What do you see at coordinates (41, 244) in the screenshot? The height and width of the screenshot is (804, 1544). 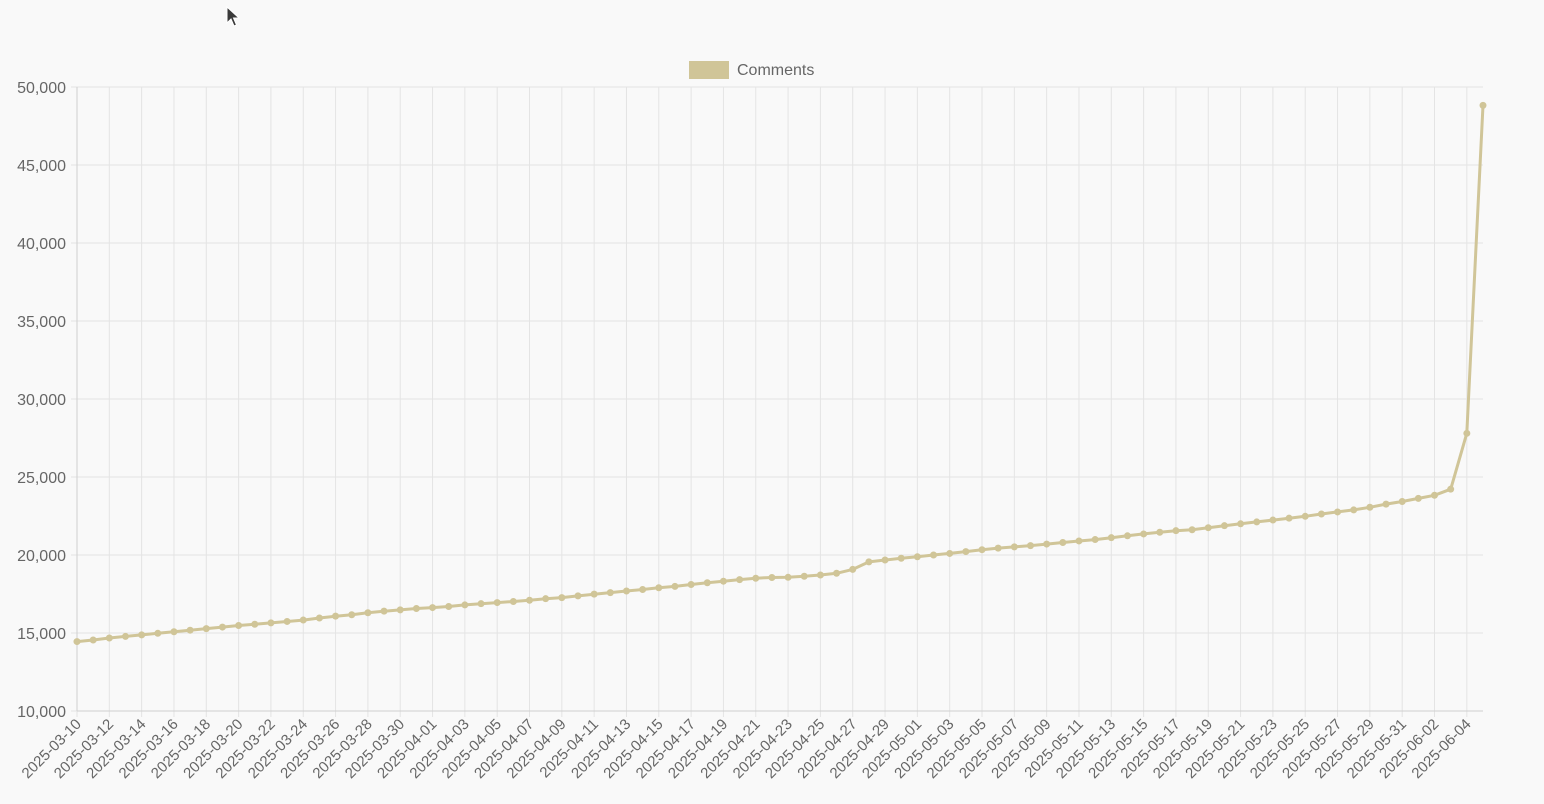 I see `y-tick-label: 40,000` at bounding box center [41, 244].